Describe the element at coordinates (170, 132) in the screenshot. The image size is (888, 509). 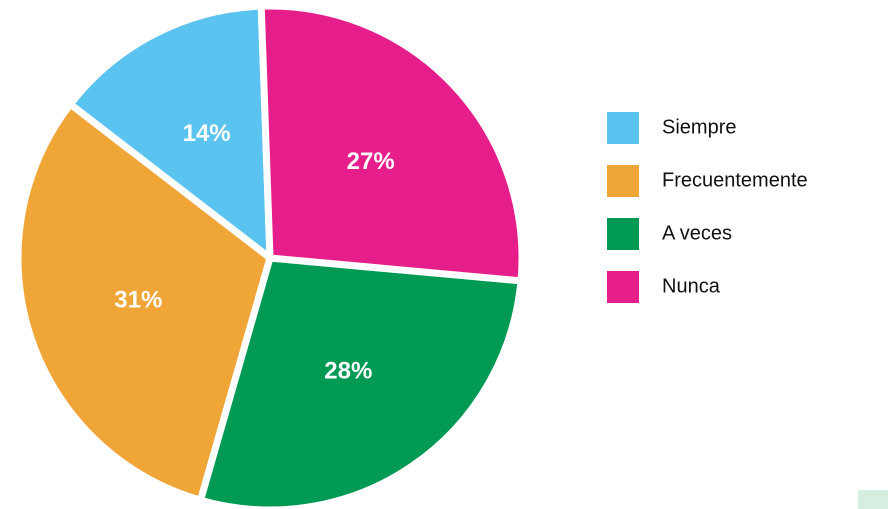
I see `pie-slice` at that location.